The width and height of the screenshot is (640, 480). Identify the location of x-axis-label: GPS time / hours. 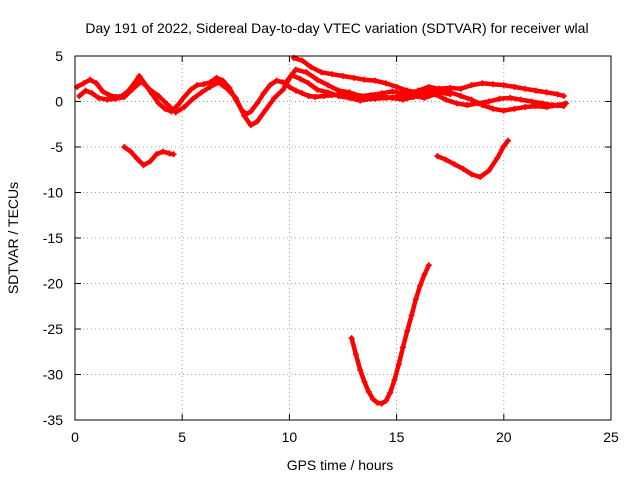
(340, 465).